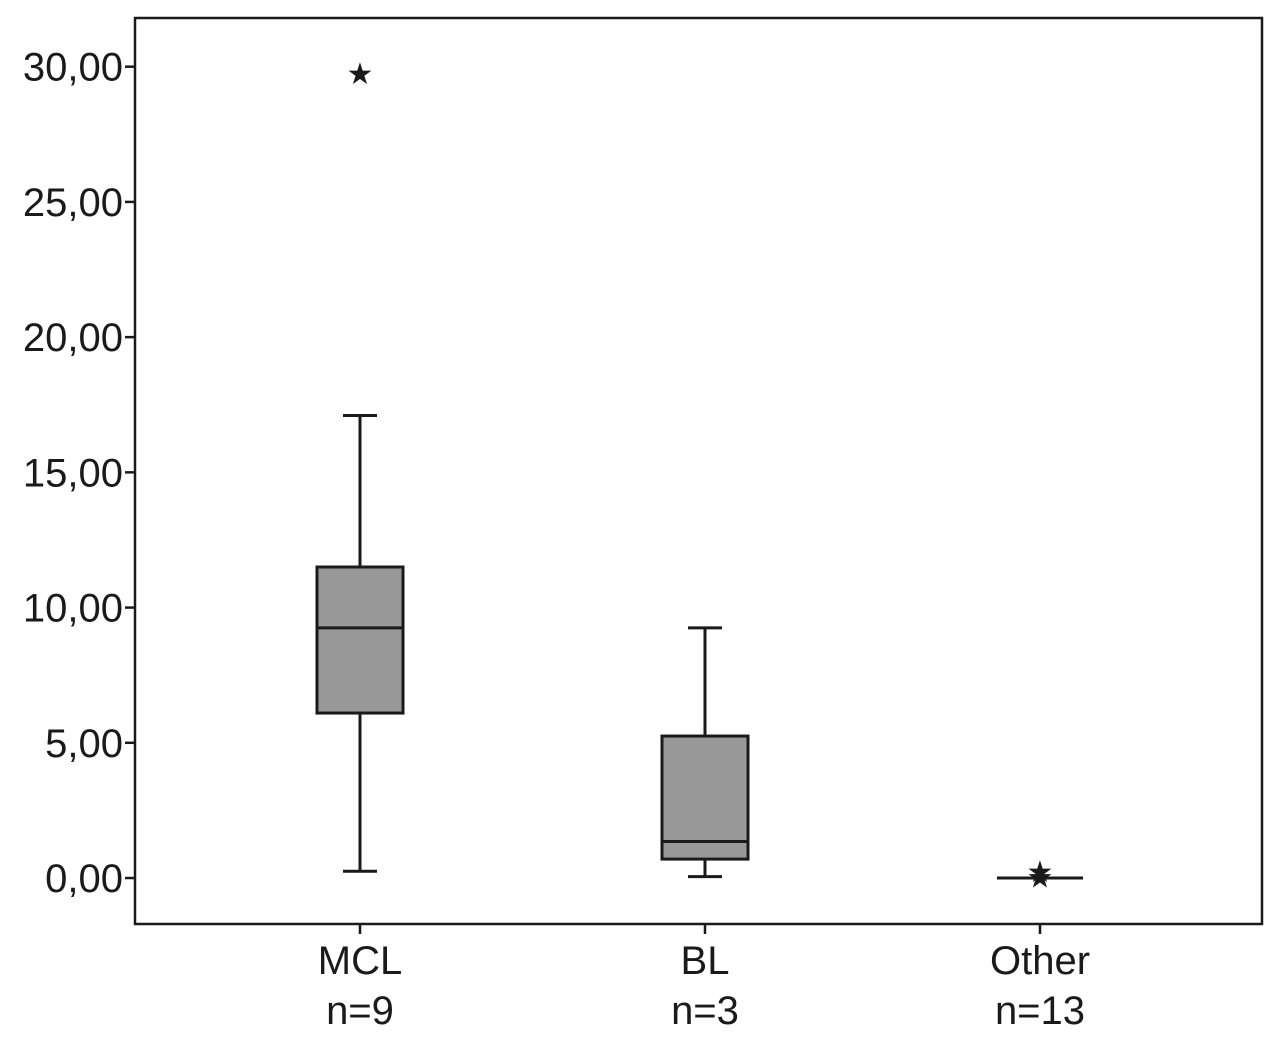 The image size is (1280, 1055). Describe the element at coordinates (73, 609) in the screenshot. I see `y-tick-label: 10,00` at that location.